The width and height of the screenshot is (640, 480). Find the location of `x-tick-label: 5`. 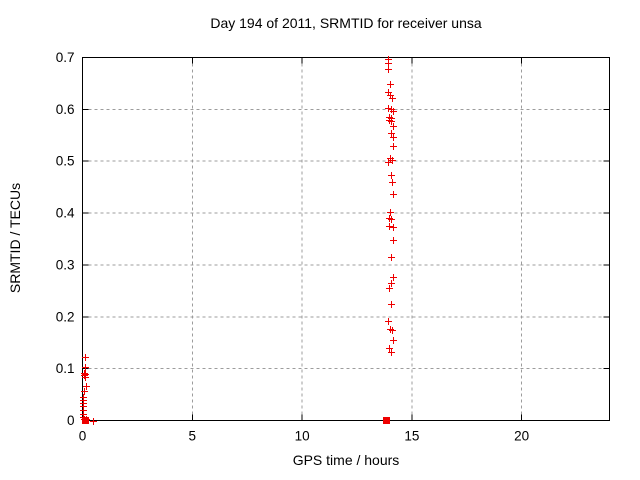

x-tick-label: 5 is located at coordinates (193, 436).